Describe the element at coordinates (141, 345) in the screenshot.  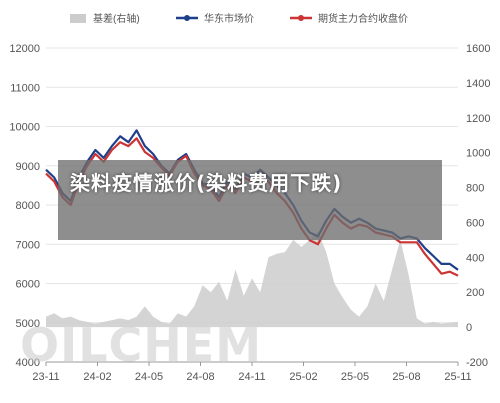
I see `watermark-logo: OILCHEM` at that location.